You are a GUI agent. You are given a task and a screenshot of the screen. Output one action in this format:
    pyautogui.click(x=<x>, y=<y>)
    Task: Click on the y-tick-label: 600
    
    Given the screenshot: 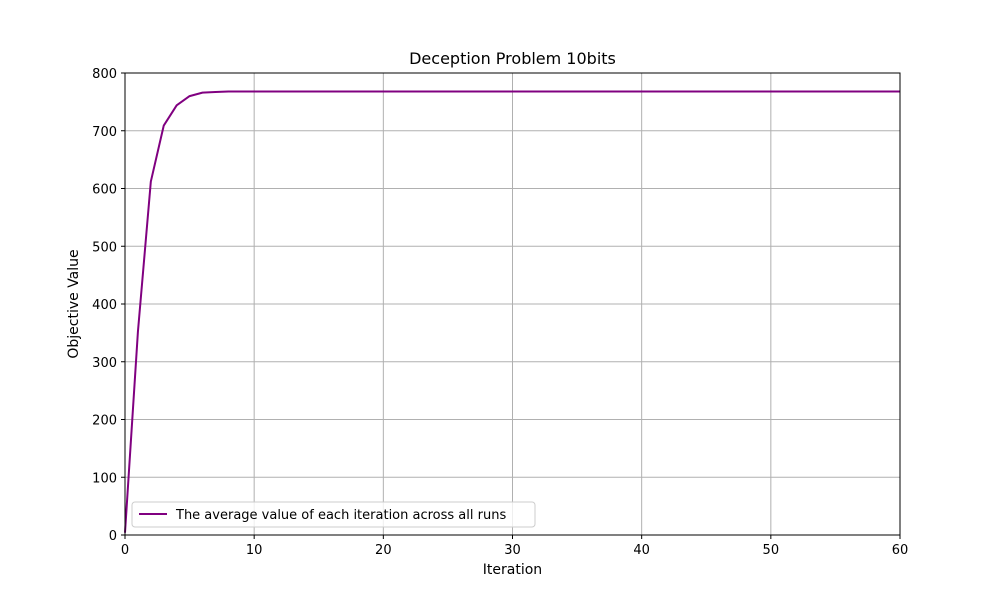 What is the action you would take?
    pyautogui.click(x=104, y=190)
    